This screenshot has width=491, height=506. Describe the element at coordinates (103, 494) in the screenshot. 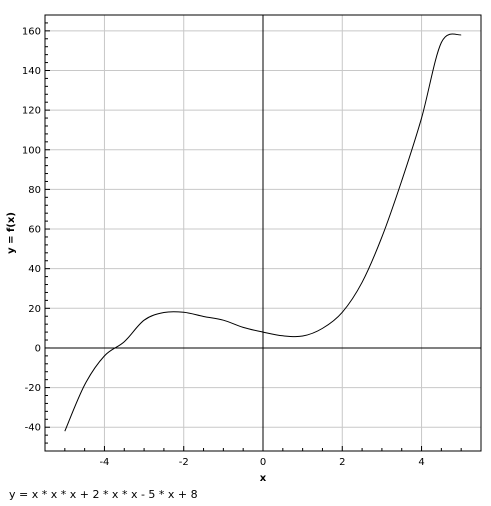

I see `formula-caption: y = x * x * x + 2 * x * x - 5 * x + 8` at that location.